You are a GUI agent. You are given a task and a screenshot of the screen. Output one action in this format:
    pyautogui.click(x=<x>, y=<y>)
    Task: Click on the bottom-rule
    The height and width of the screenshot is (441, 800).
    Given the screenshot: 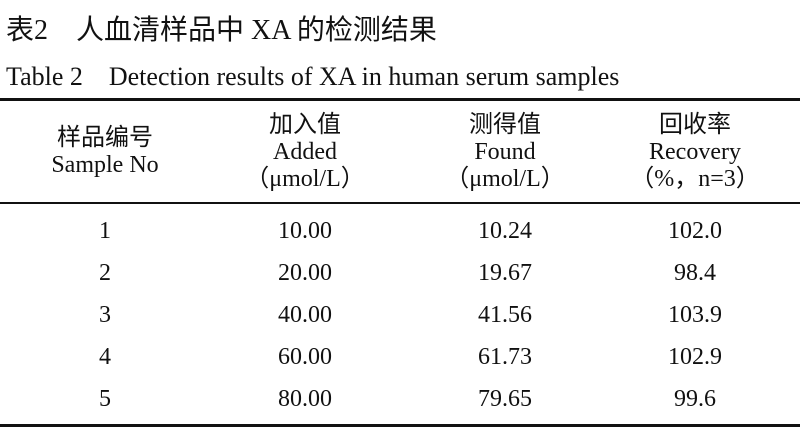 What is the action you would take?
    pyautogui.click(x=400, y=425)
    